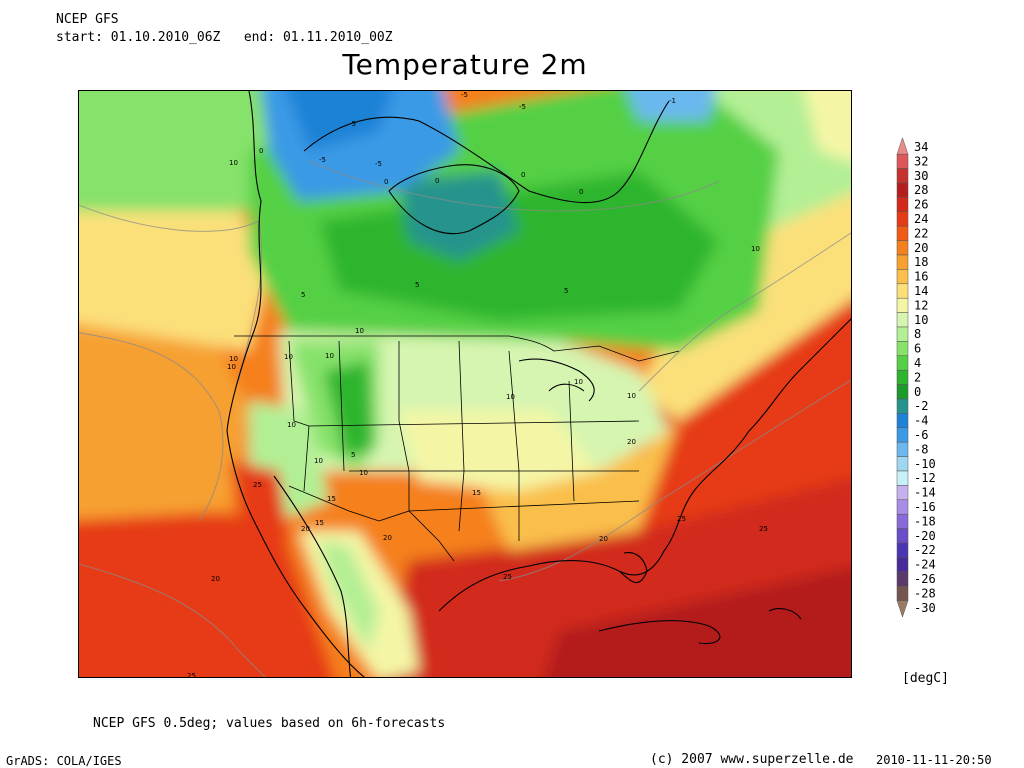 The height and width of the screenshot is (768, 1024). Describe the element at coordinates (671, 106) in the screenshot. I see `field-greenland` at that location.